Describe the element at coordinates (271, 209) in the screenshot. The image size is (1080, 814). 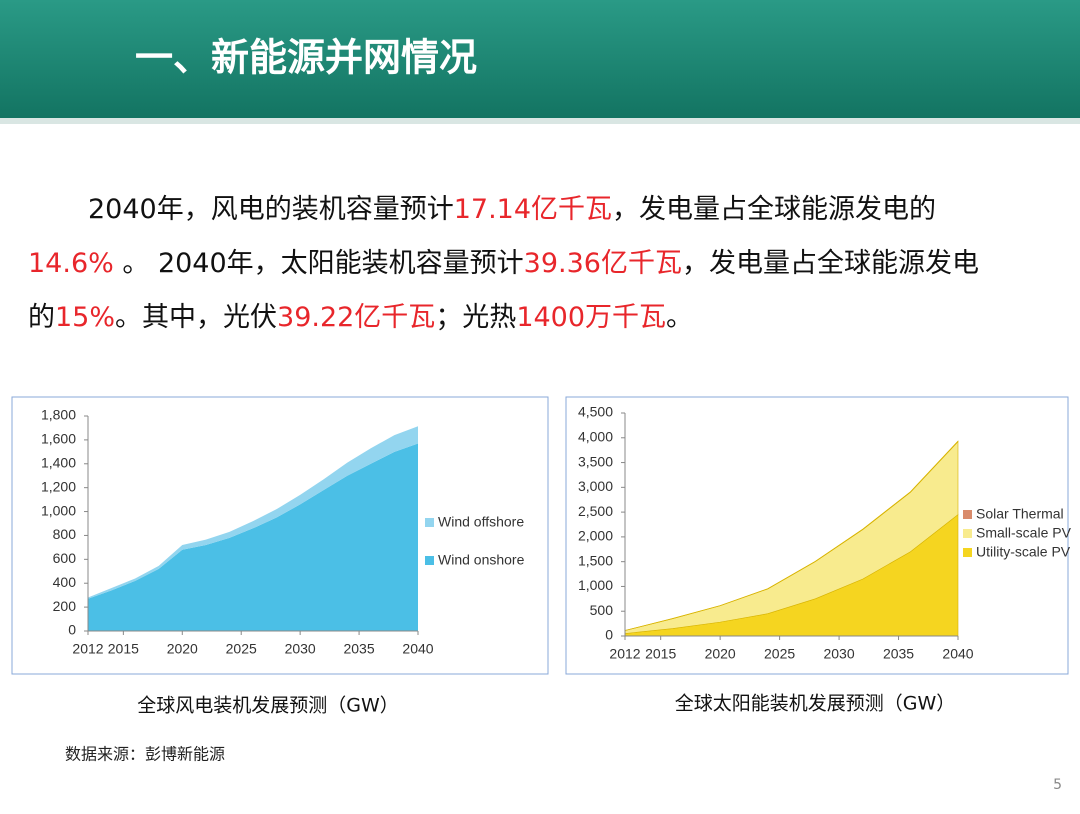
I see `text-run: 2040年，风电的装机容量预计` at that location.